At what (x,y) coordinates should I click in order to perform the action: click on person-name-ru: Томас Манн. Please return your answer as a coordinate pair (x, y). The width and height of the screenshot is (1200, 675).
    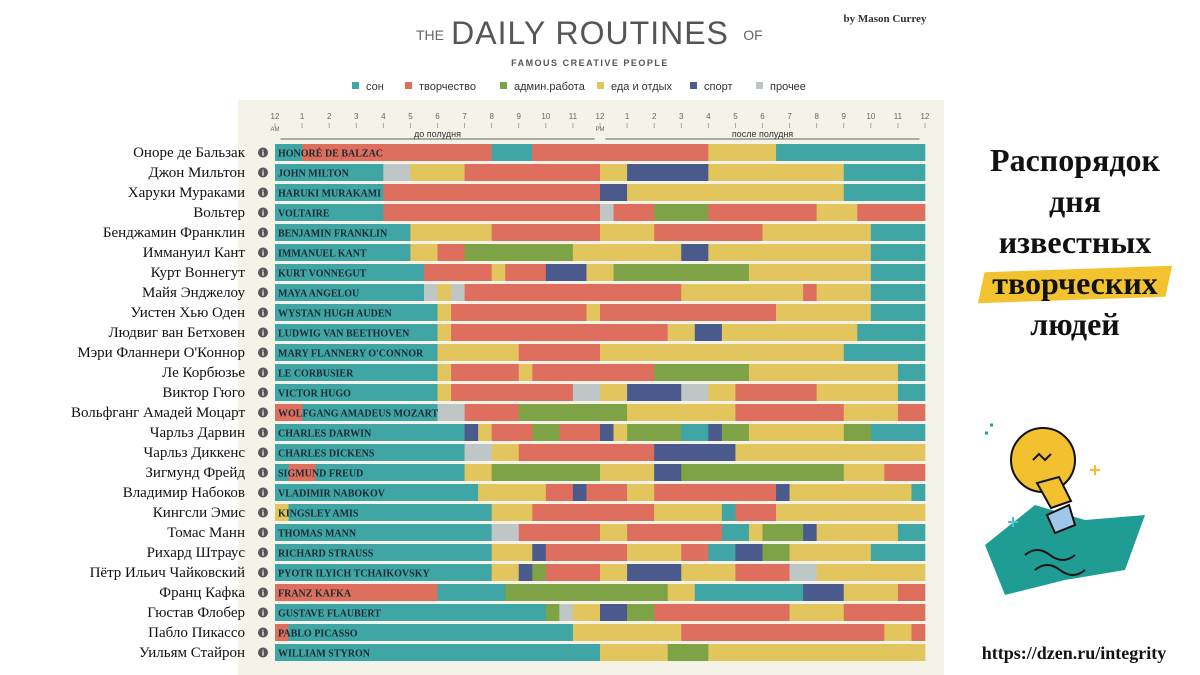
    Looking at the image, I should click on (206, 533).